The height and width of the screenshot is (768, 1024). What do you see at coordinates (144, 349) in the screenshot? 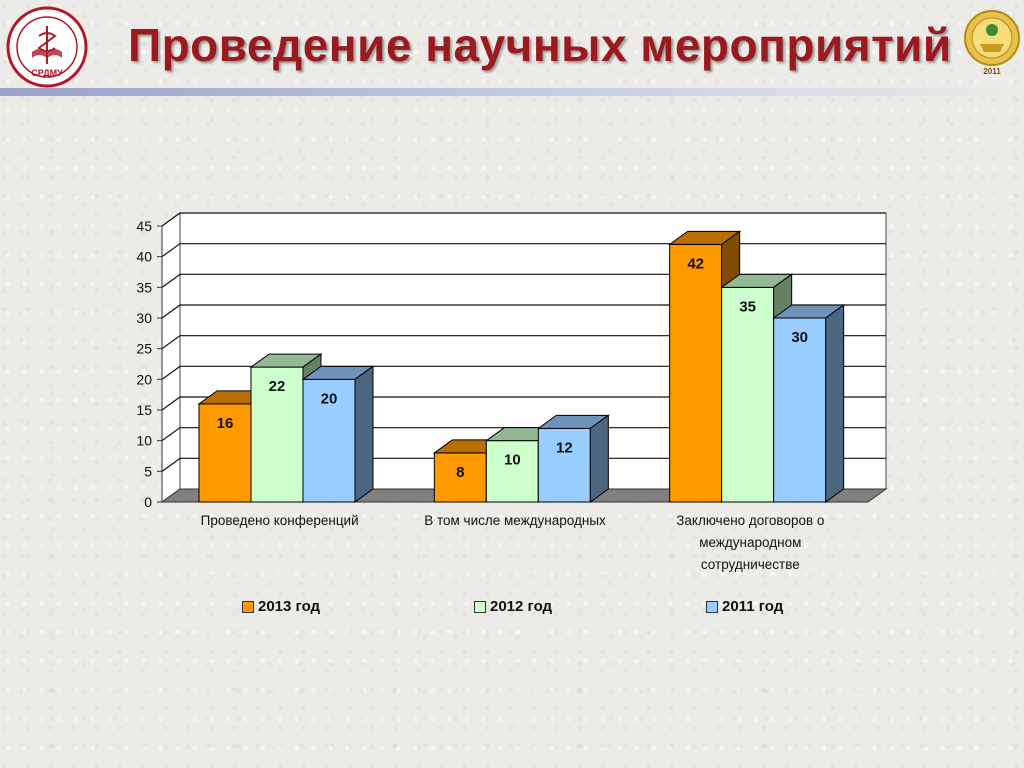
I see `y-tick-label: 25` at bounding box center [144, 349].